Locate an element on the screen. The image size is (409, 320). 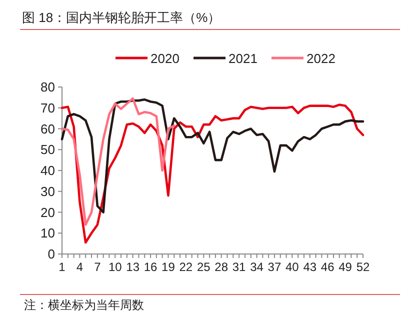
x-tick-label: 19 is located at coordinates (169, 267).